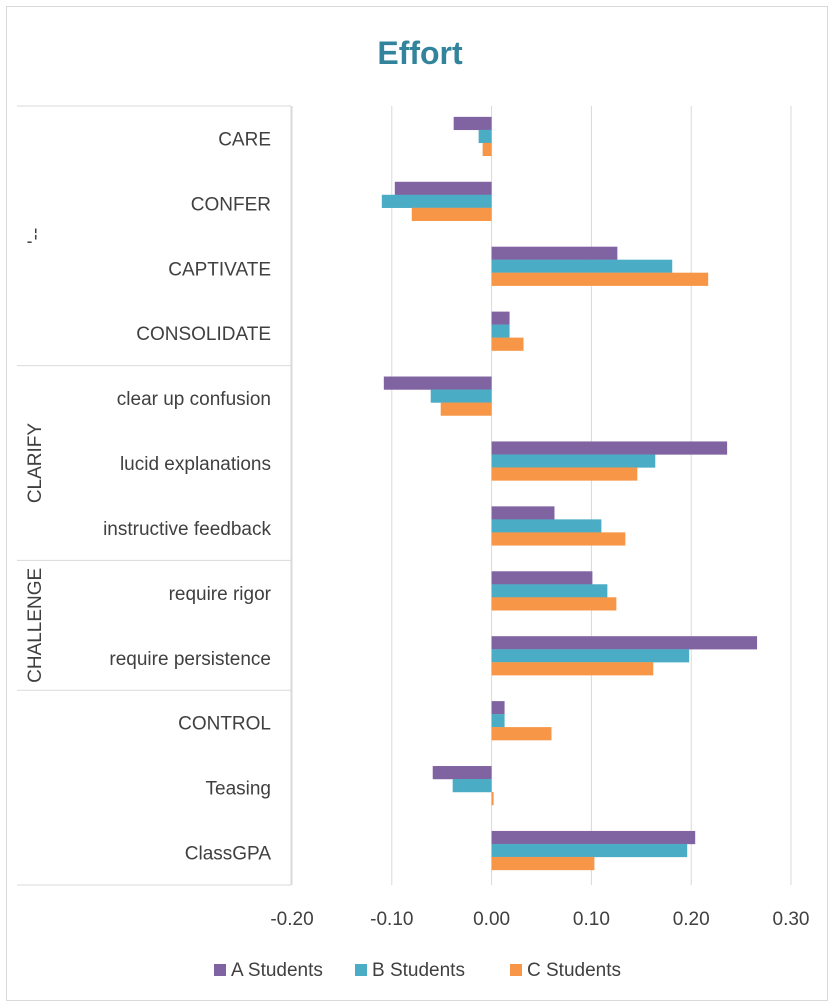  What do you see at coordinates (35, 236) in the screenshot?
I see `group-label: '--` at bounding box center [35, 236].